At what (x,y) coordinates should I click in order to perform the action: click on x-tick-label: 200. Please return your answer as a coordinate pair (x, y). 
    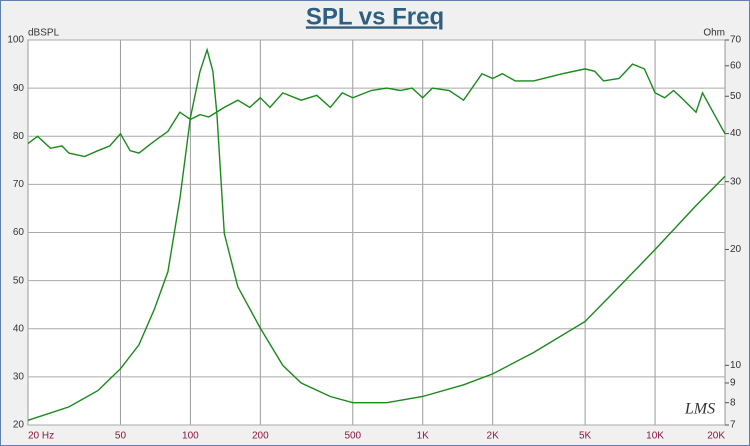
    Looking at the image, I should click on (260, 436).